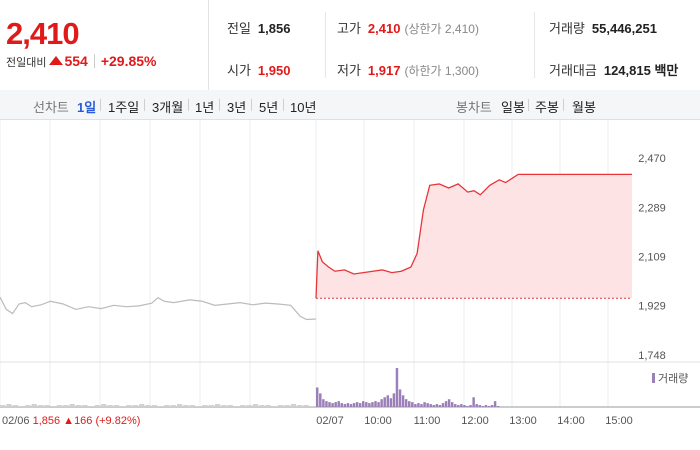 This screenshot has width=700, height=450. I want to click on tab-daily-candle: 일봉, so click(513, 107).